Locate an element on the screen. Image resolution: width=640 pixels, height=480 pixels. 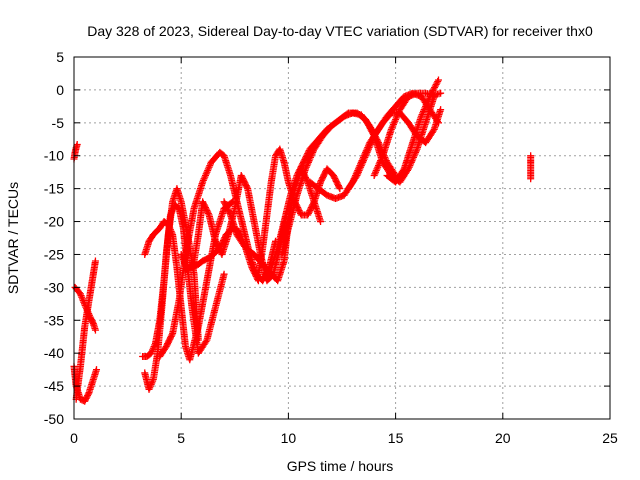
y-tick-label: -40 is located at coordinates (54, 353).